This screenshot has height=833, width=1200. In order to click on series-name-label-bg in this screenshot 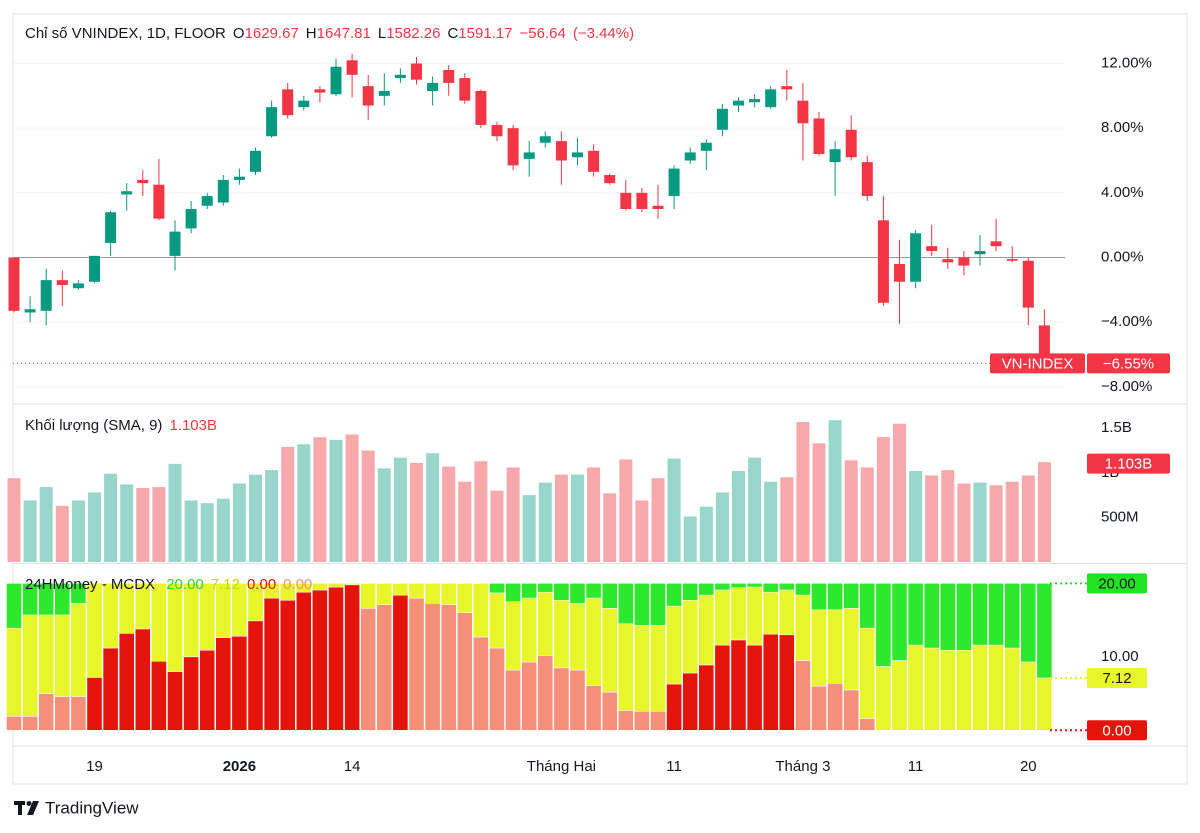, I will do `click(1037, 363)`.